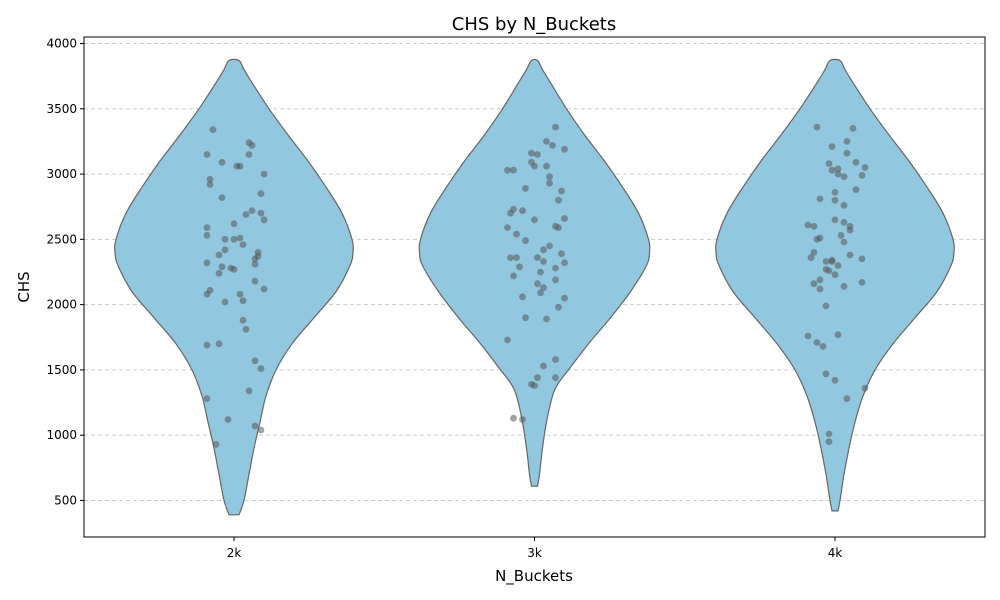 Image resolution: width=1000 pixels, height=600 pixels. What do you see at coordinates (61, 435) in the screenshot?
I see `y-tick-label: 1000` at bounding box center [61, 435].